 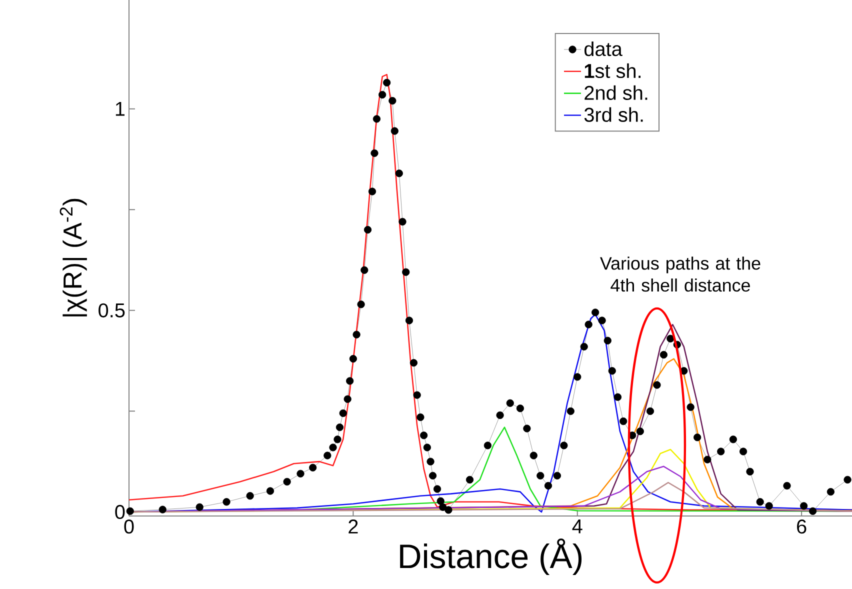 What do you see at coordinates (491, 557) in the screenshot?
I see `x-axis-title: Distance (Å)` at bounding box center [491, 557].